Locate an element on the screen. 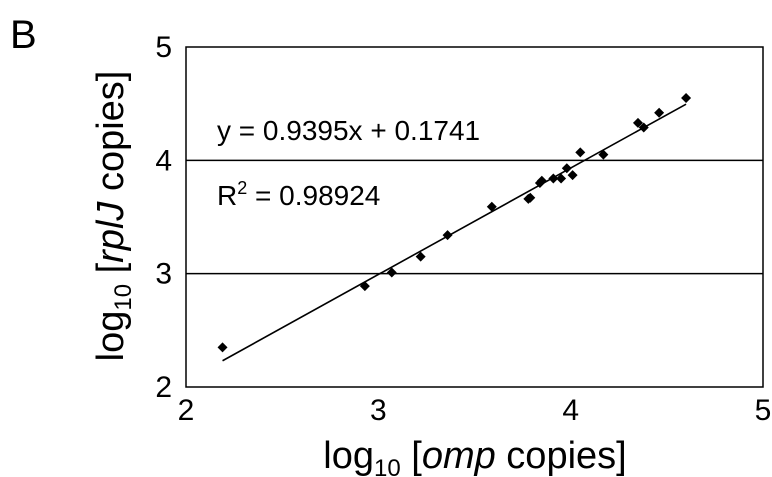  r2-prefix: R is located at coordinates (227, 195).